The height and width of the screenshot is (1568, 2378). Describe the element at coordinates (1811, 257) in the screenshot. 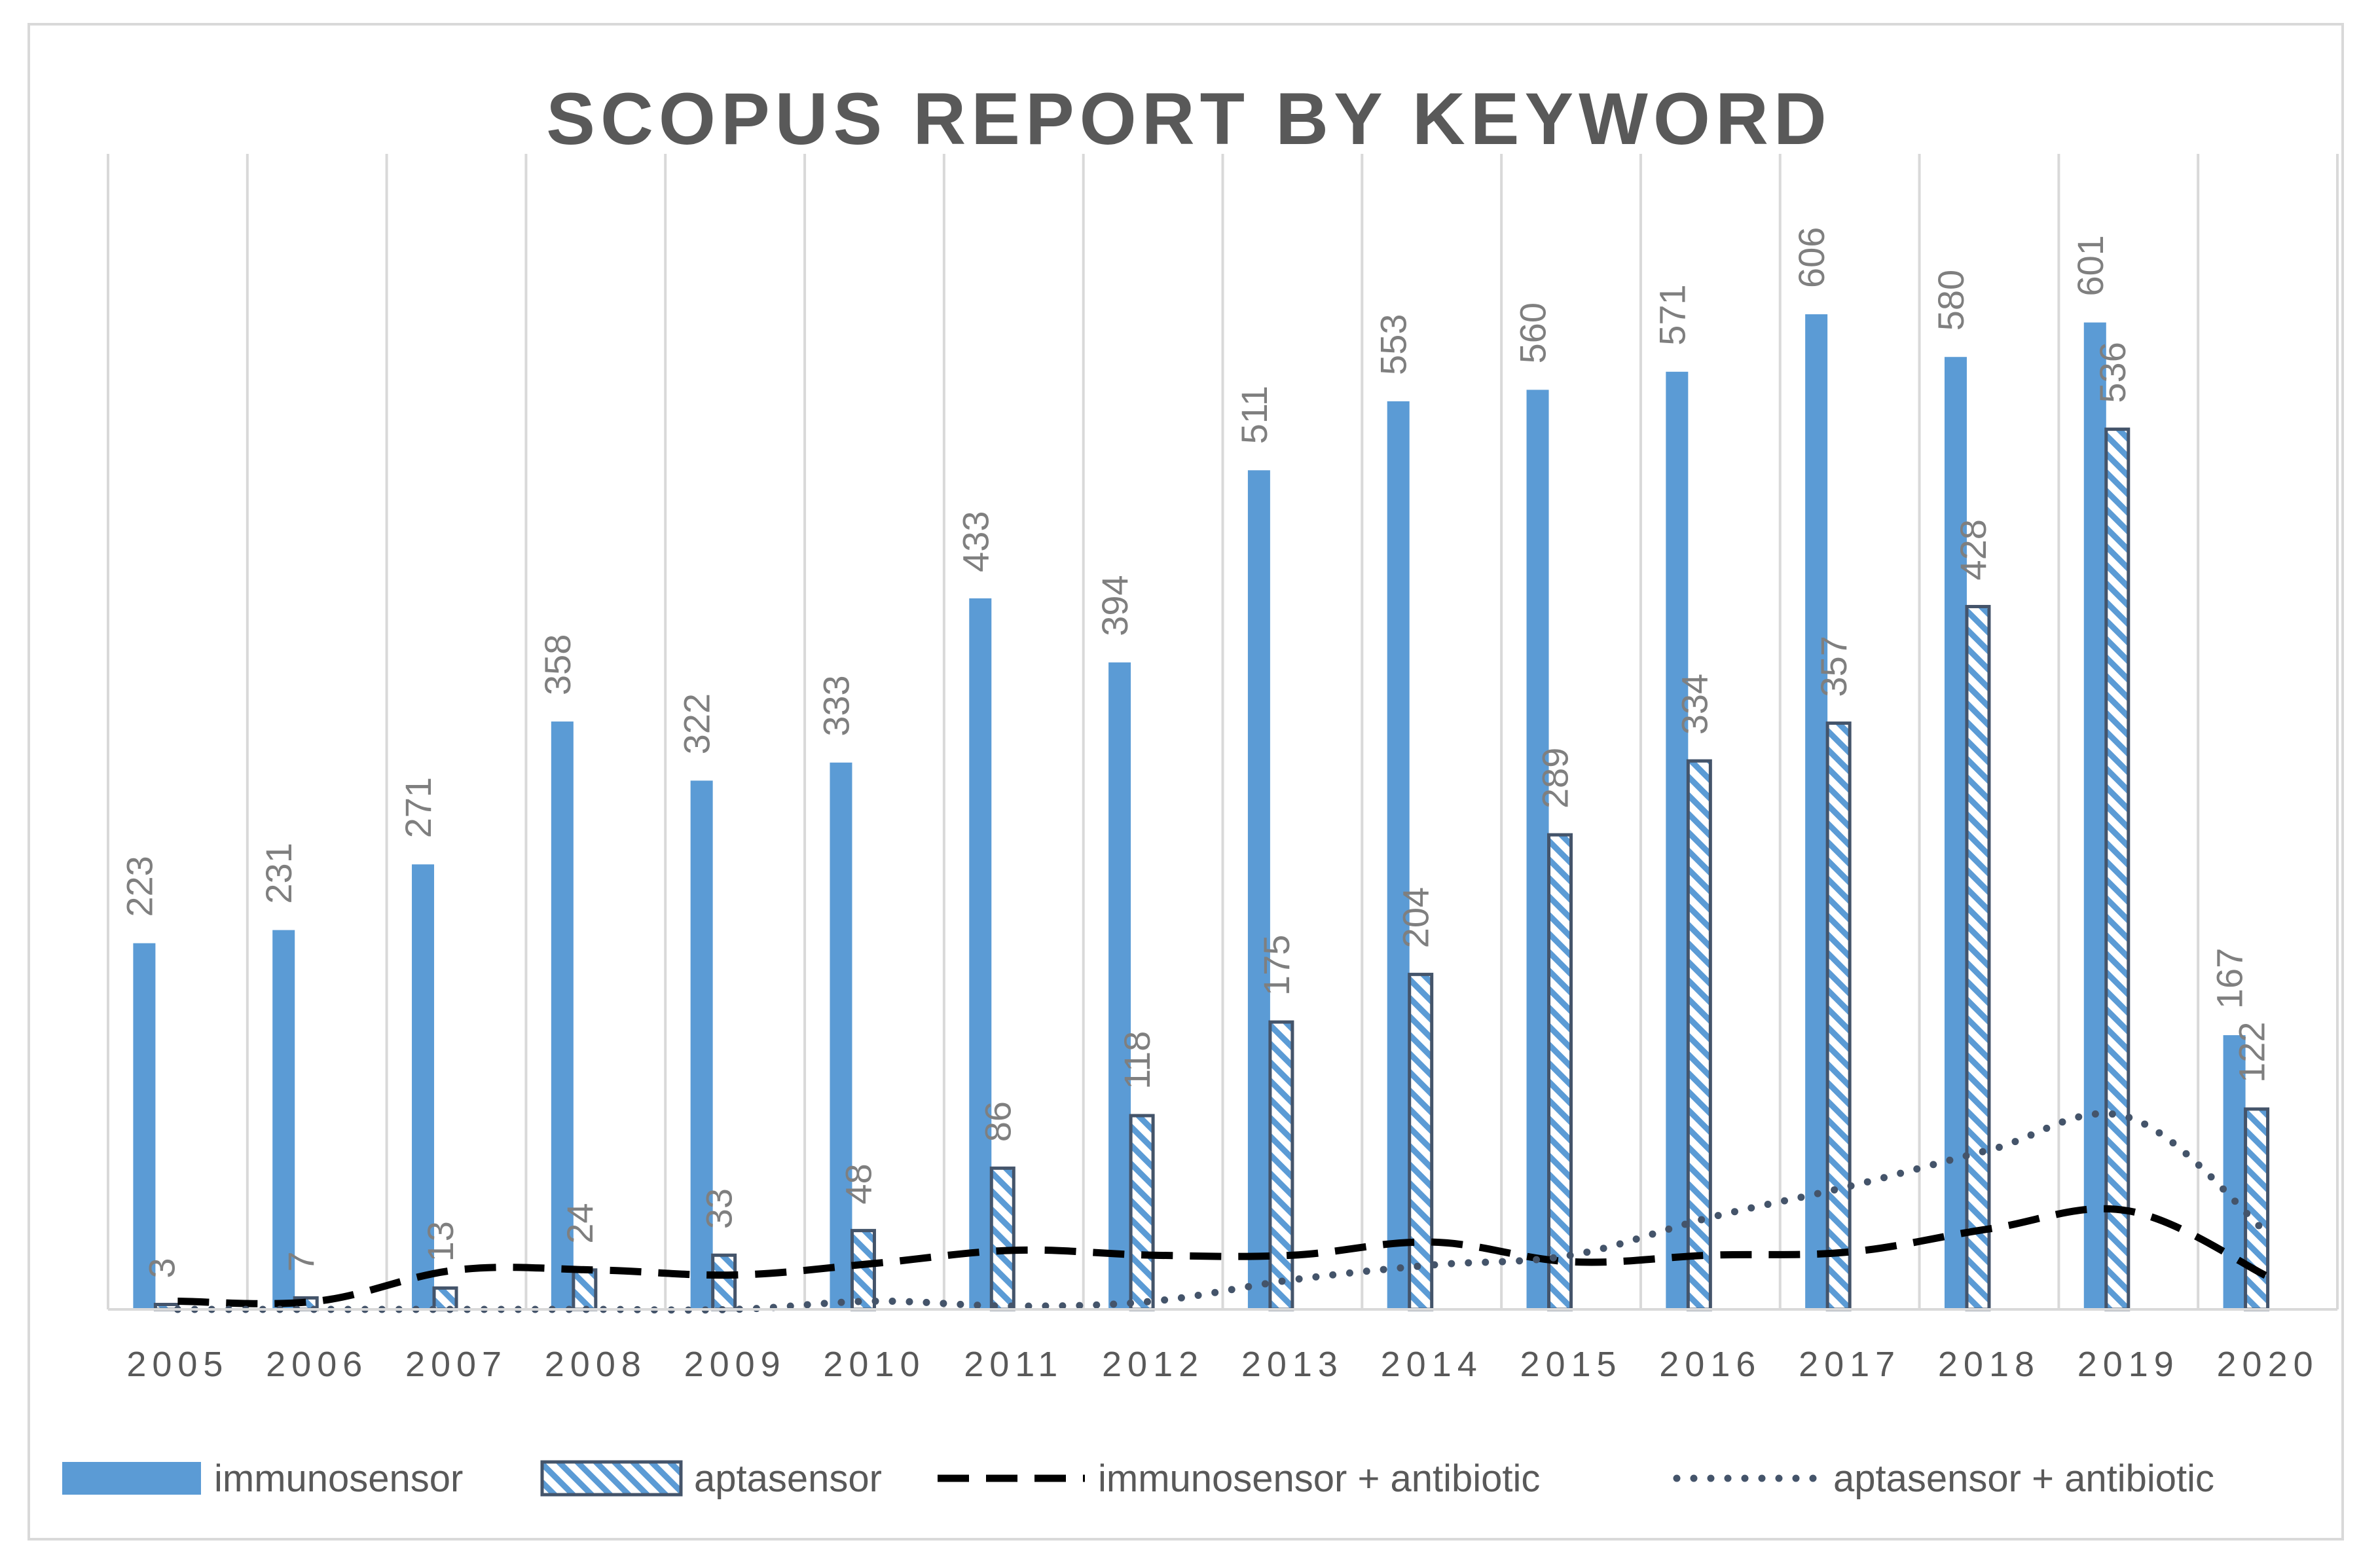

I see `data-label-immunosensor-2017: 606` at that location.